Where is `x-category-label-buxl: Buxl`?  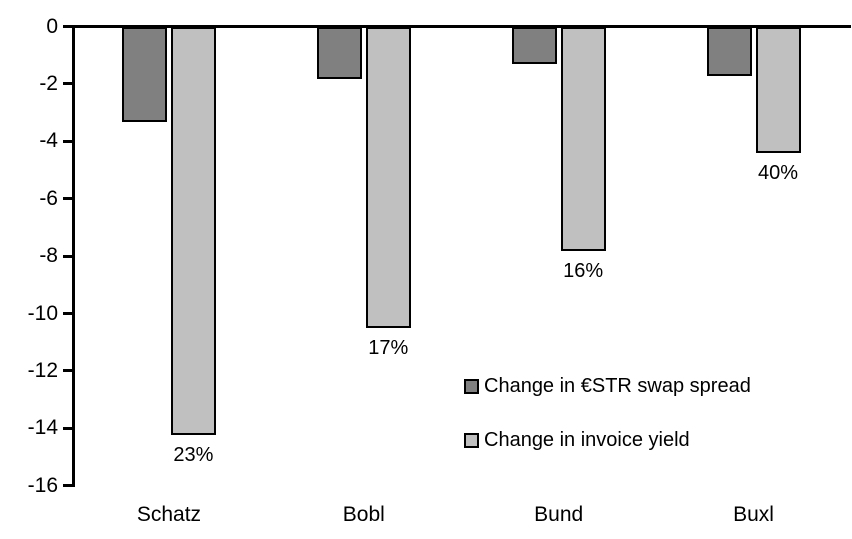 x-category-label-buxl: Buxl is located at coordinates (753, 514).